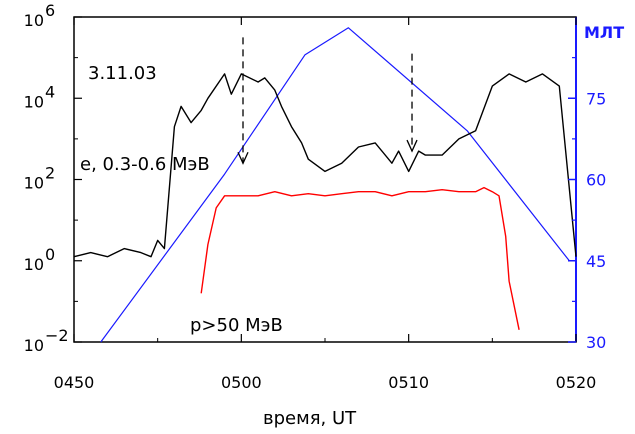  I want to click on date-annotation: 3.11.03, so click(122, 73).